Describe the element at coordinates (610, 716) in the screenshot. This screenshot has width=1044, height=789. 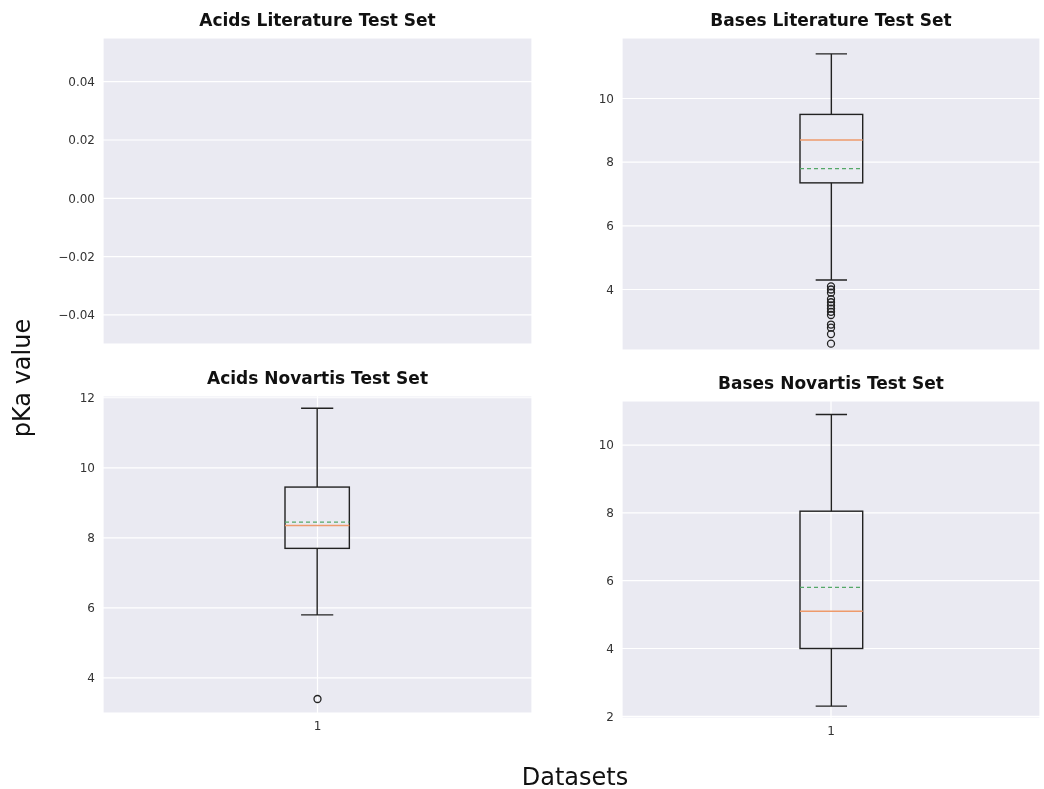
I see `y-tick-label: 2` at that location.